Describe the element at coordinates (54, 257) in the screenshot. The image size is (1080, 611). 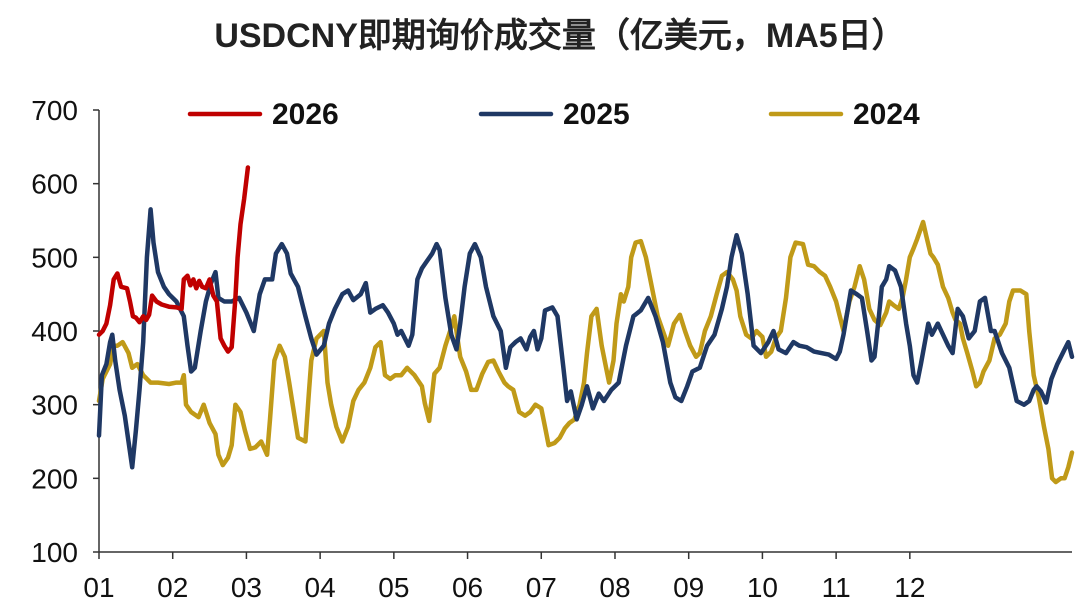
I see `y-tick-label: 500` at that location.